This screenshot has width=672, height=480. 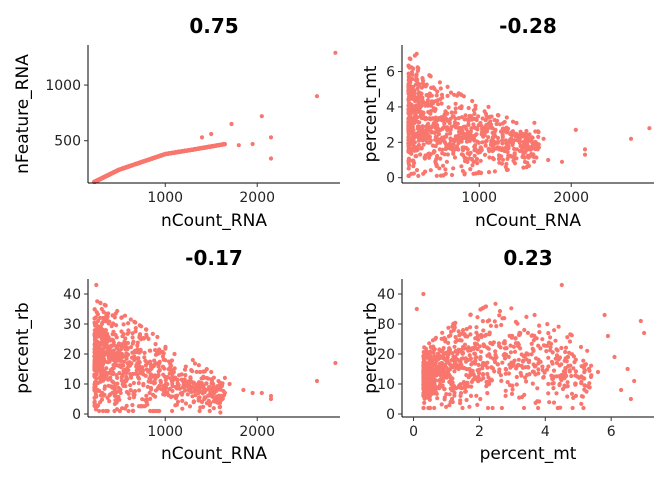 What do you see at coordinates (257, 198) in the screenshot?
I see `x-tick-label: 2000` at bounding box center [257, 198].